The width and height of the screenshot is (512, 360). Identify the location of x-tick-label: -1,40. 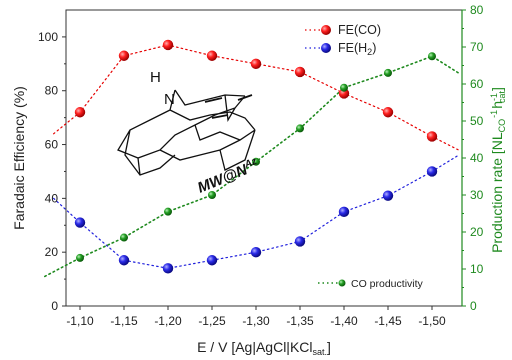
(344, 321).